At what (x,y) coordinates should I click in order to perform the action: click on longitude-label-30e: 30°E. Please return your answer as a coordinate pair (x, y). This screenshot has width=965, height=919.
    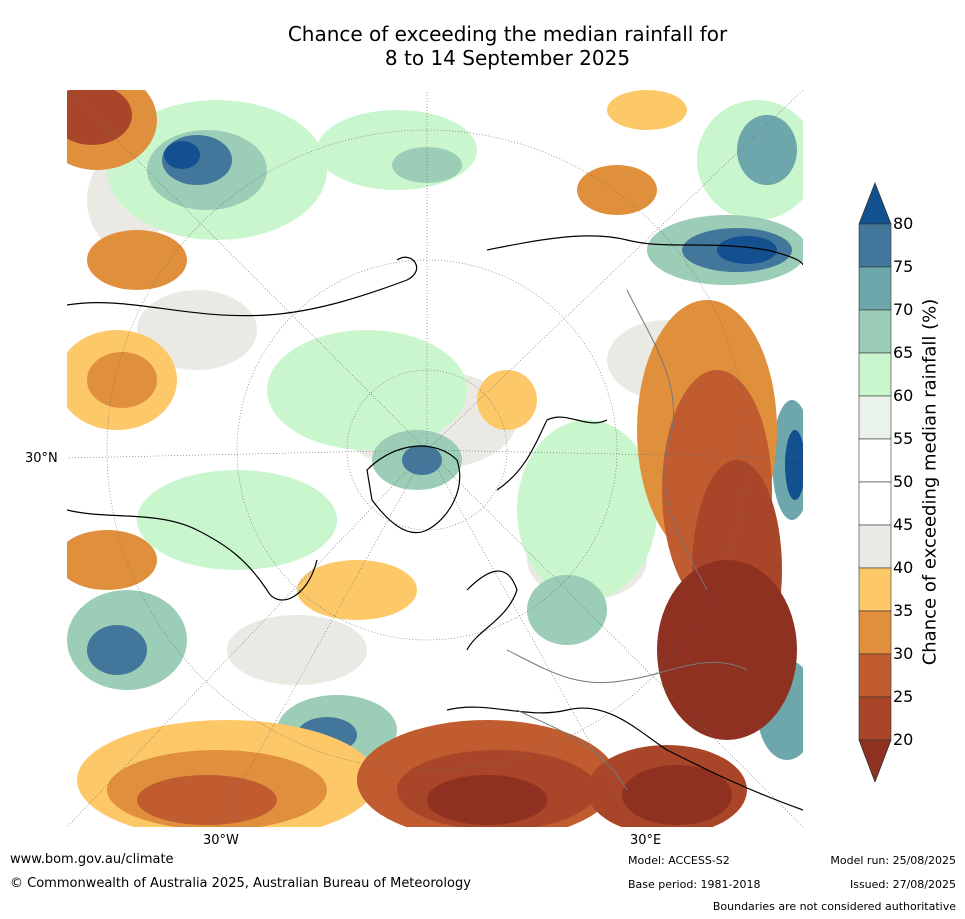
    Looking at the image, I should click on (646, 840).